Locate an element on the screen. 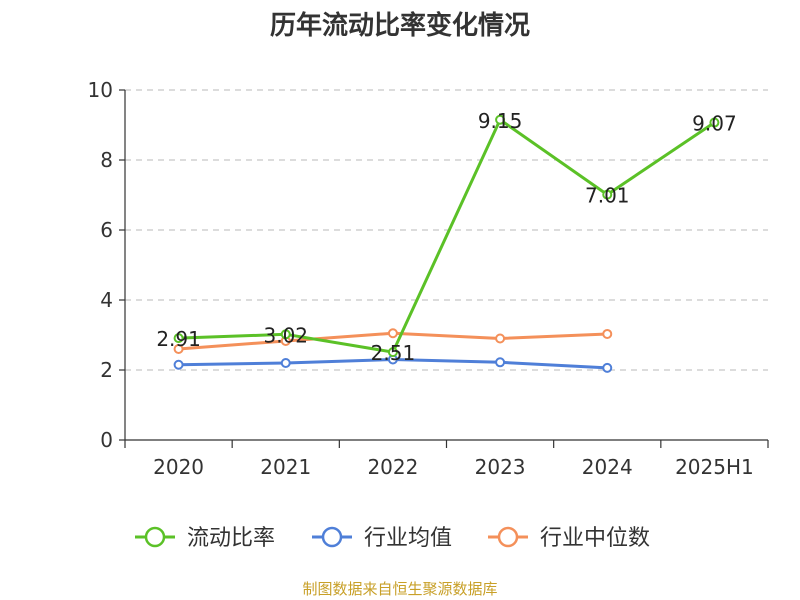 This screenshot has height=600, width=800. legend-item: 流动比率 is located at coordinates (205, 538).